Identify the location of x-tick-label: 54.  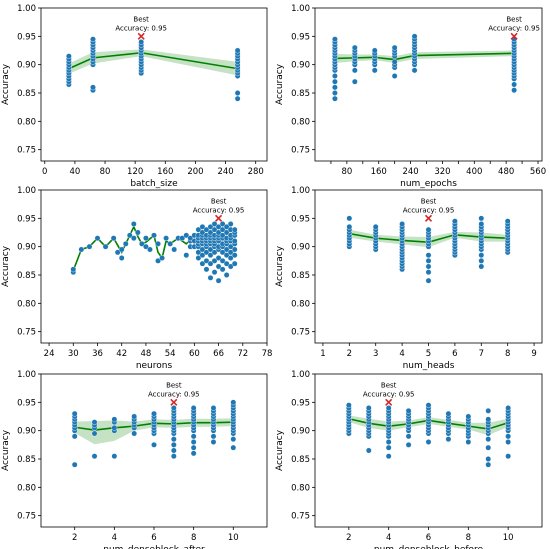
(170, 354).